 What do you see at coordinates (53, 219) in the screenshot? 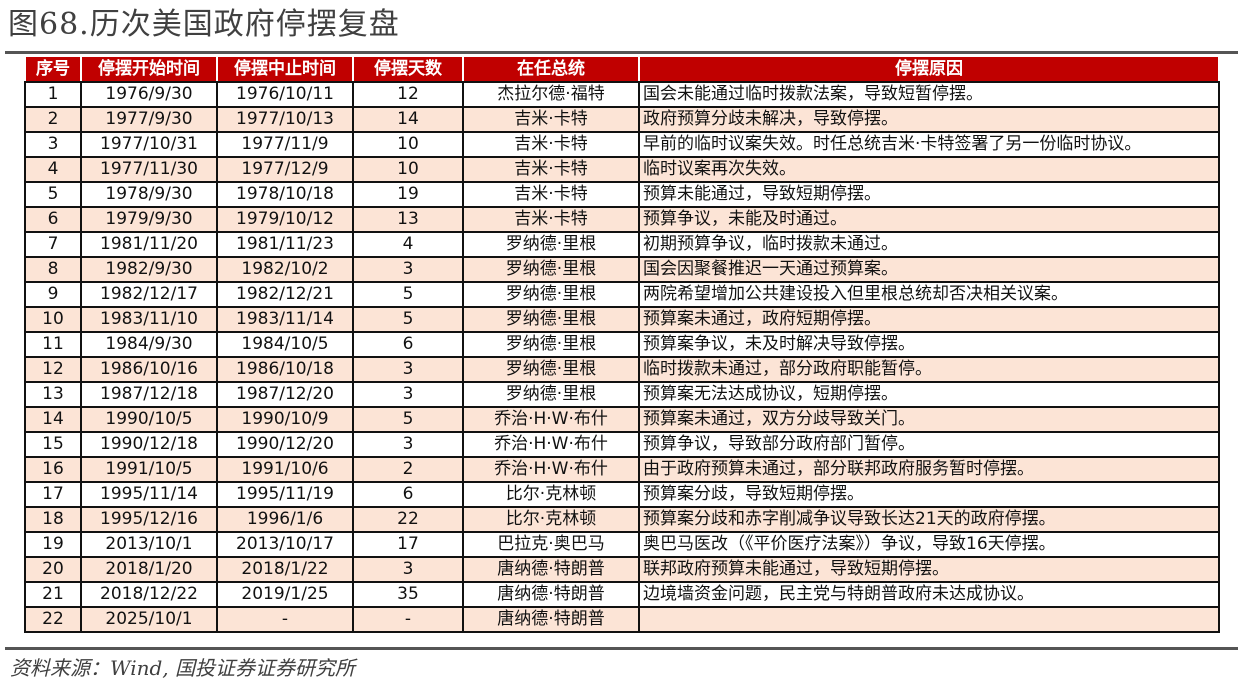
I see `cell-index: 6` at bounding box center [53, 219].